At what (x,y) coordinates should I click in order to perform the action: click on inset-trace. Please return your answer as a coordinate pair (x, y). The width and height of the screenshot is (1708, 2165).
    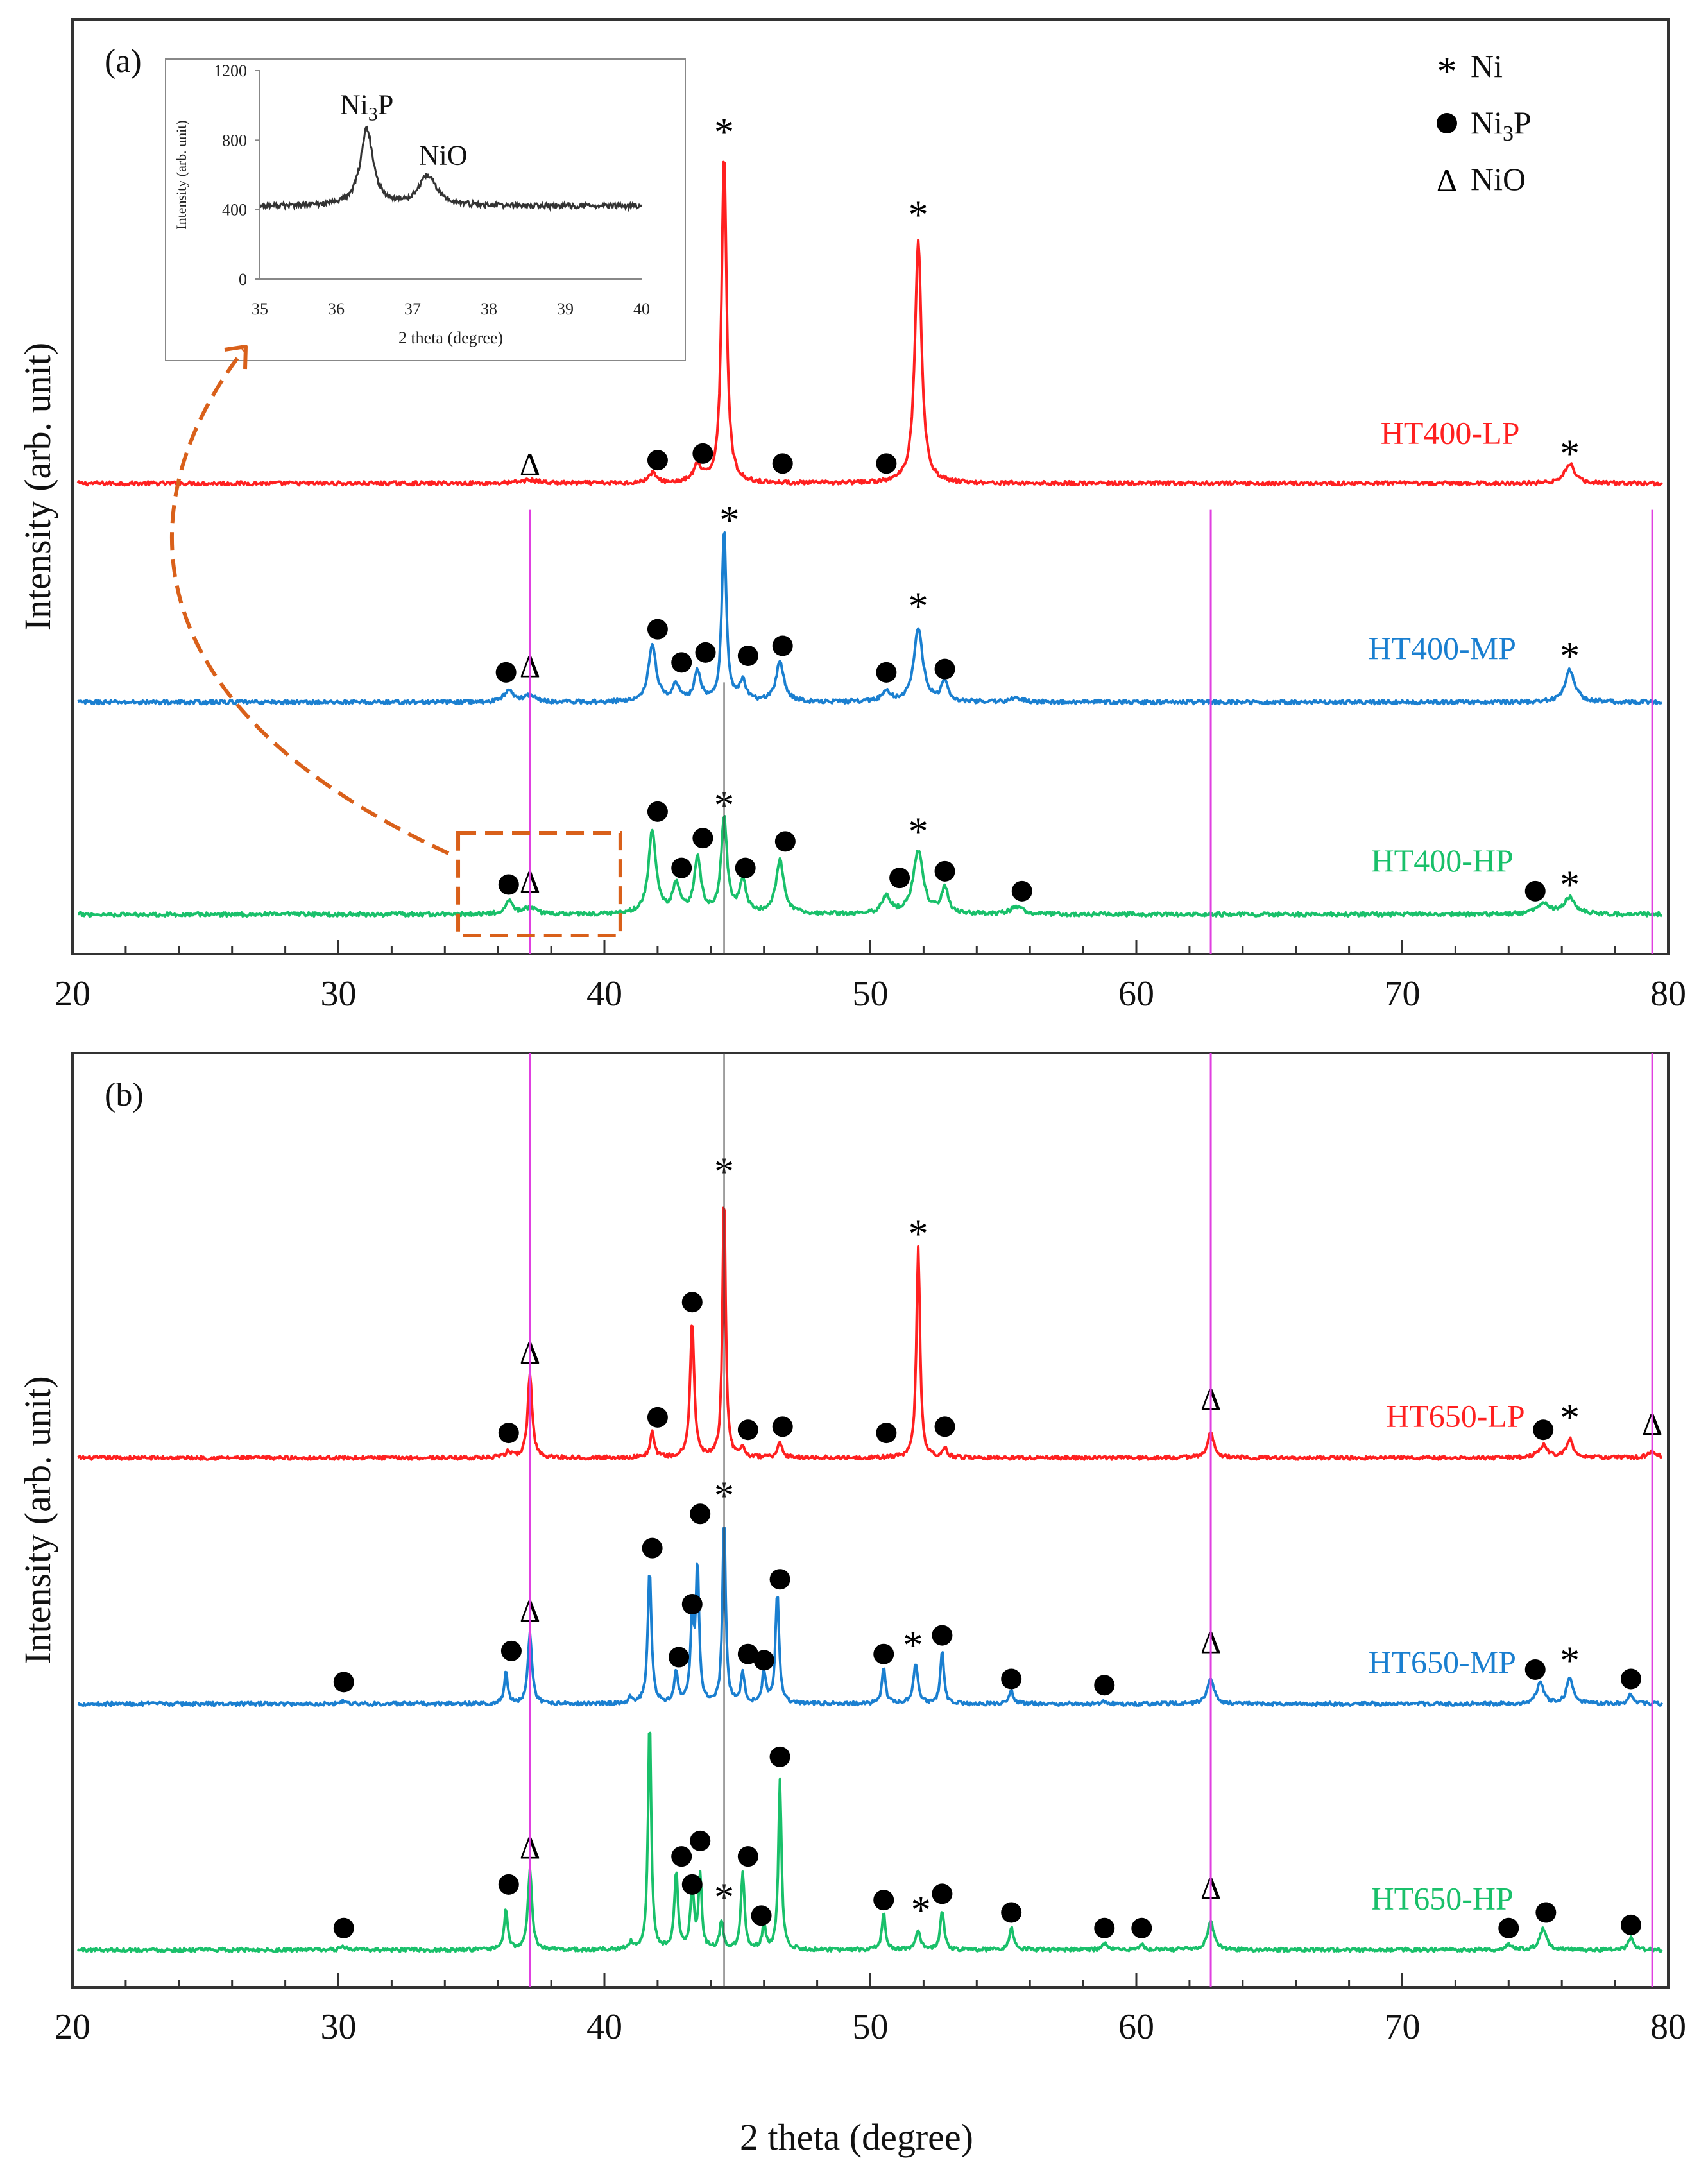
    Looking at the image, I should click on (451, 169).